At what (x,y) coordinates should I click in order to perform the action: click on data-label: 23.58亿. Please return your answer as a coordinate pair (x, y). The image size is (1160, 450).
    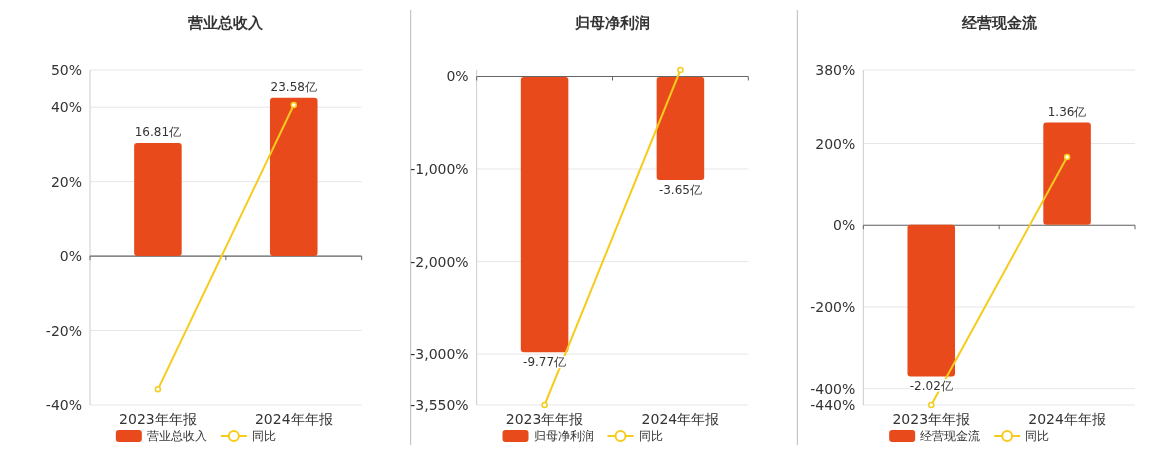
    Looking at the image, I should click on (293, 86).